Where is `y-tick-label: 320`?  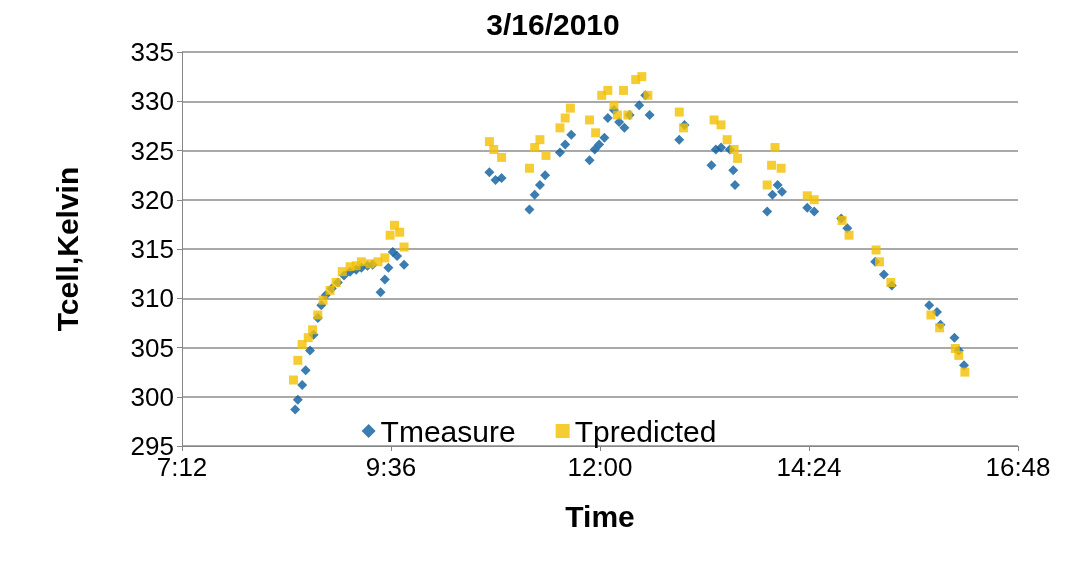
y-tick-label: 320 is located at coordinates (152, 199).